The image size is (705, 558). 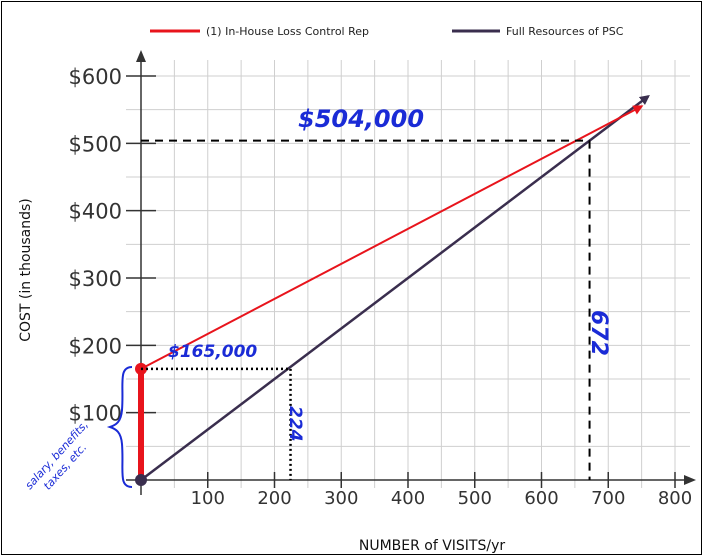 I want to click on x-tick-label: 400, so click(x=408, y=498).